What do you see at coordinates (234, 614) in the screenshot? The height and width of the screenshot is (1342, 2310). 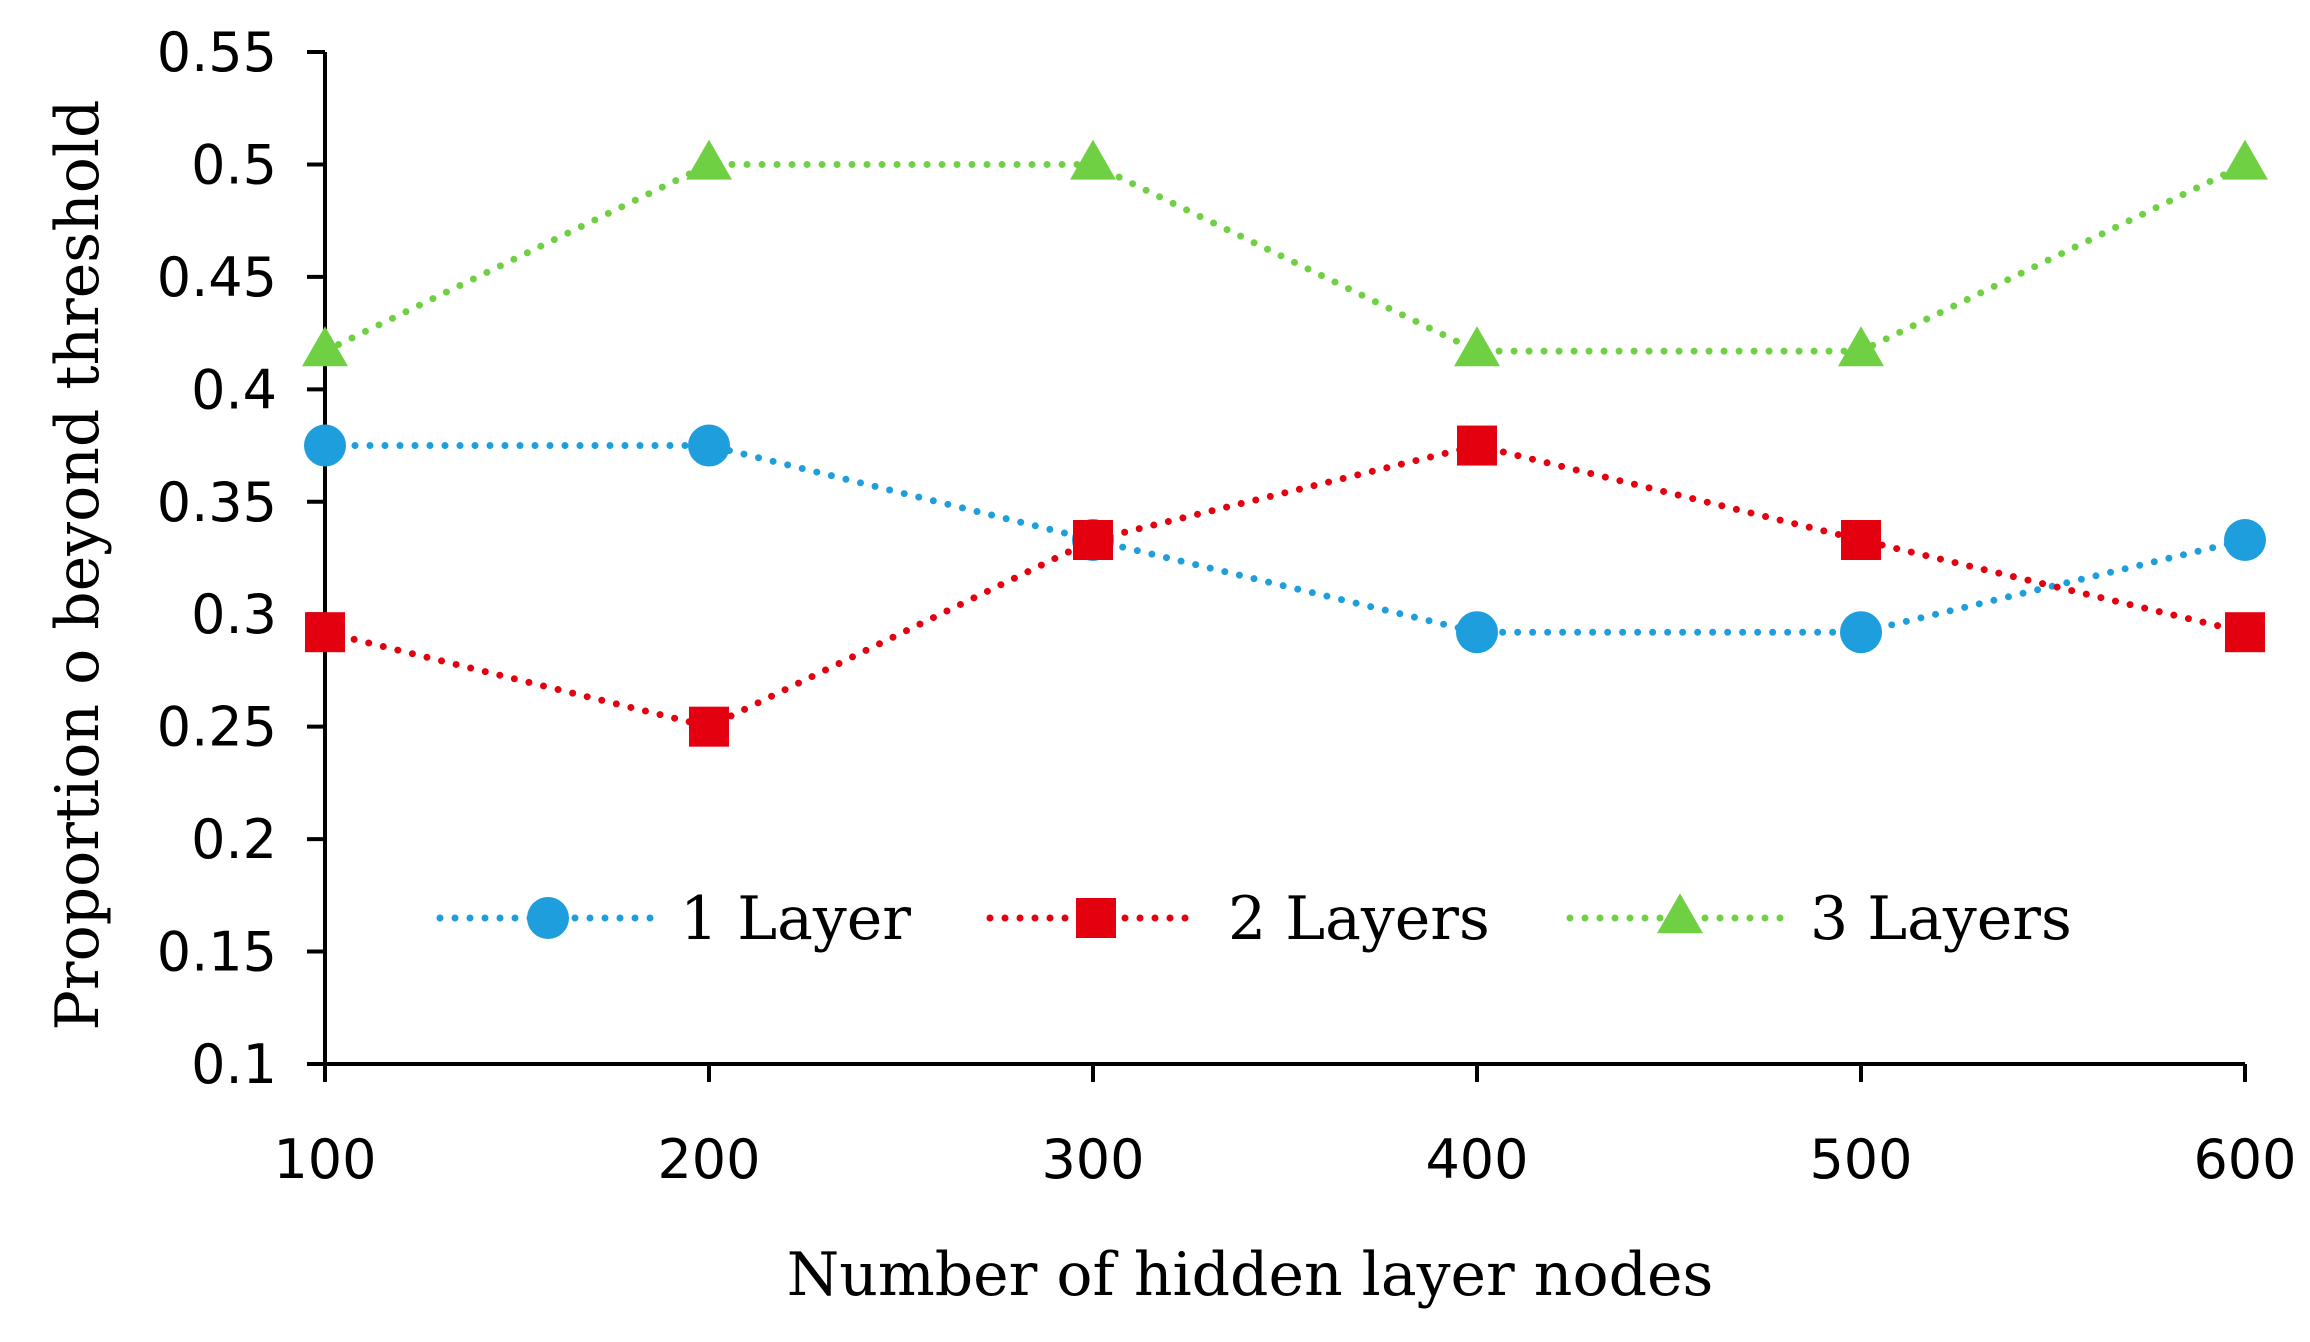 I see `y-tick-label: 0.3` at bounding box center [234, 614].